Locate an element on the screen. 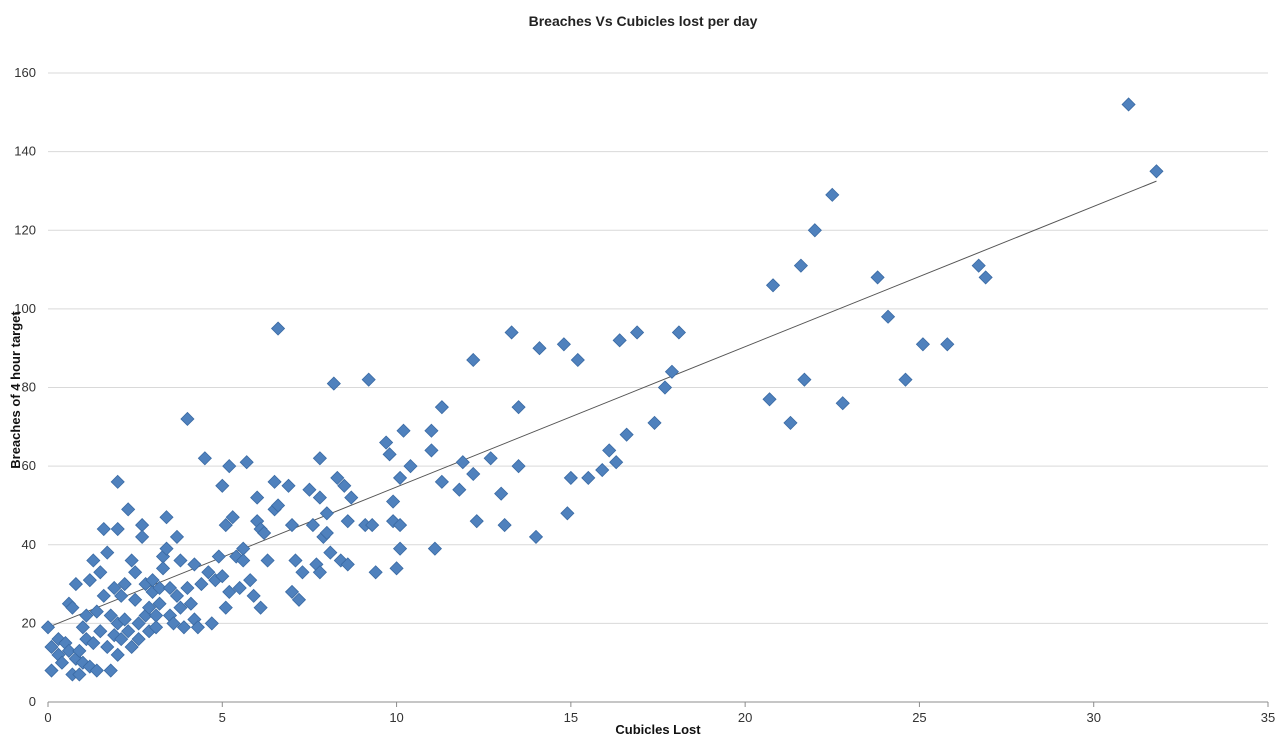 This screenshot has width=1280, height=742. x-tick-label: 25 is located at coordinates (919, 717).